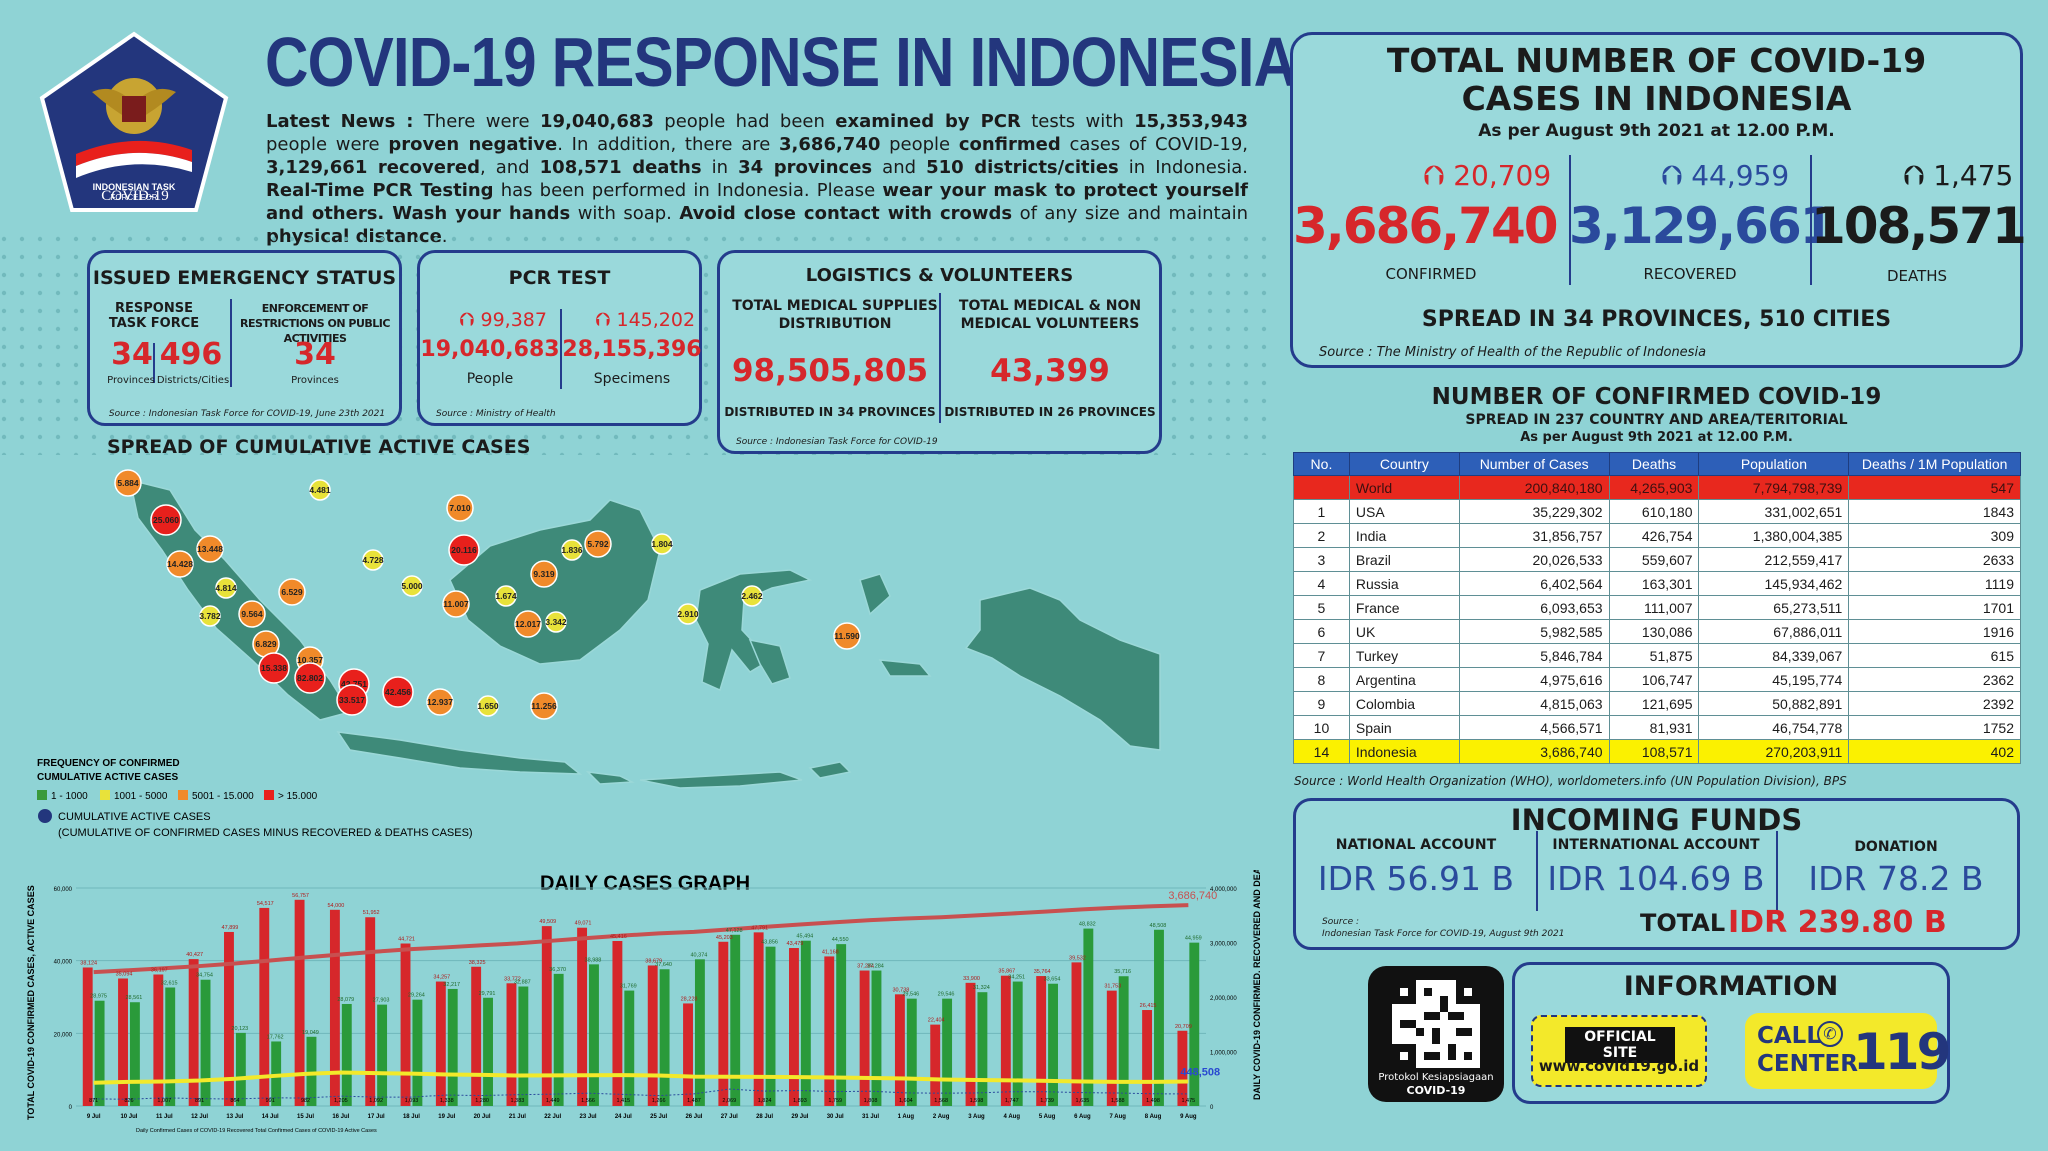  I want to click on label-confirmed: 56,757, so click(300, 896).